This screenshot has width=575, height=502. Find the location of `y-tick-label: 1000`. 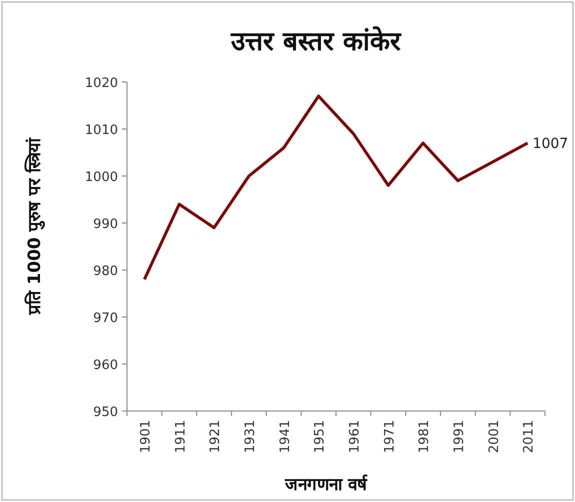

y-tick-label: 1000 is located at coordinates (101, 177).